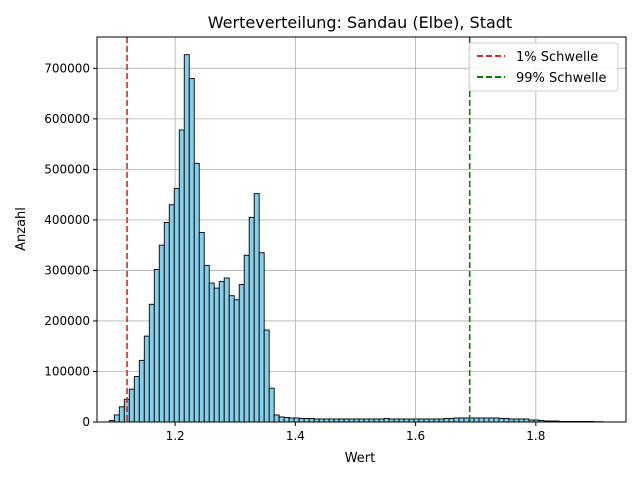 This screenshot has height=484, width=640. I want to click on y-tick-label: 100000, so click(67, 371).